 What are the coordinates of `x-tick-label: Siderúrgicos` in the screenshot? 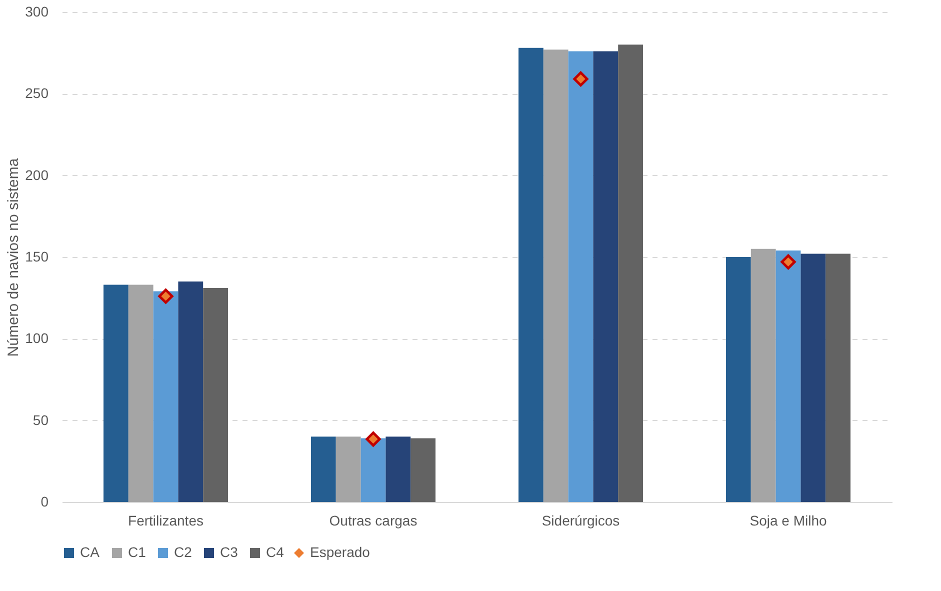 It's located at (581, 520).